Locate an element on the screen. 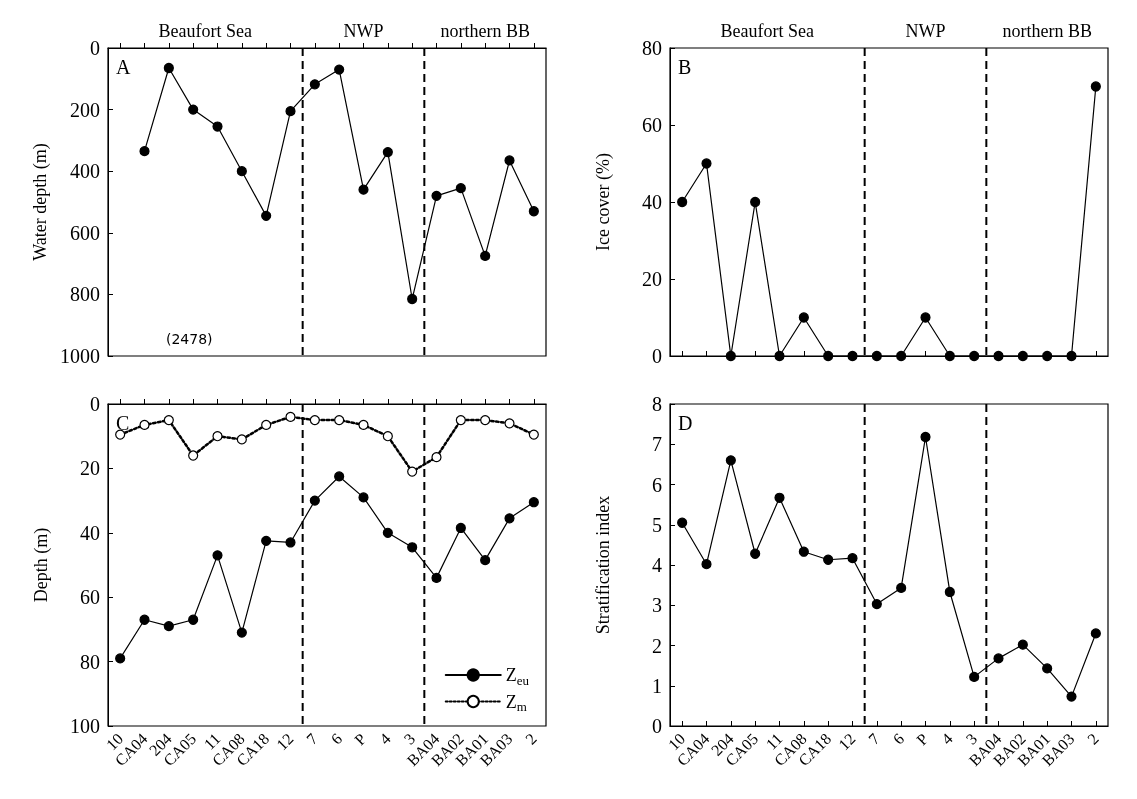 The height and width of the screenshot is (799, 1137). chart-title: B is located at coordinates (685, 67).